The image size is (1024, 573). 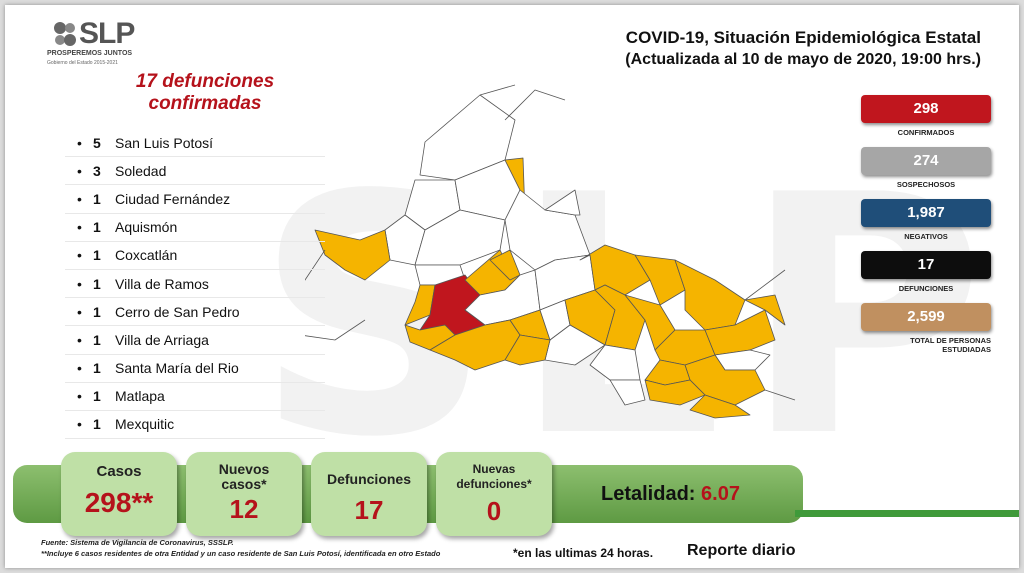 I want to click on death-count: 5, so click(x=97, y=142).